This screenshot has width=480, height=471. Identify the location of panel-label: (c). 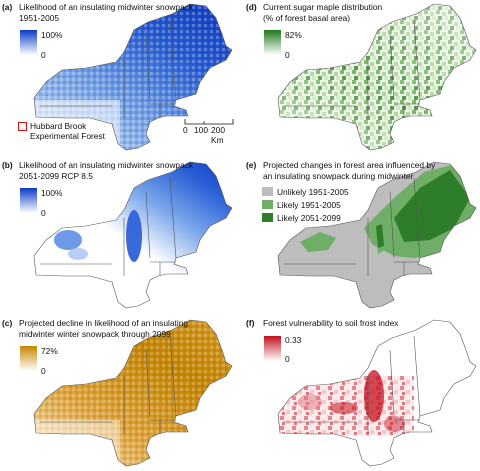
(7, 323).